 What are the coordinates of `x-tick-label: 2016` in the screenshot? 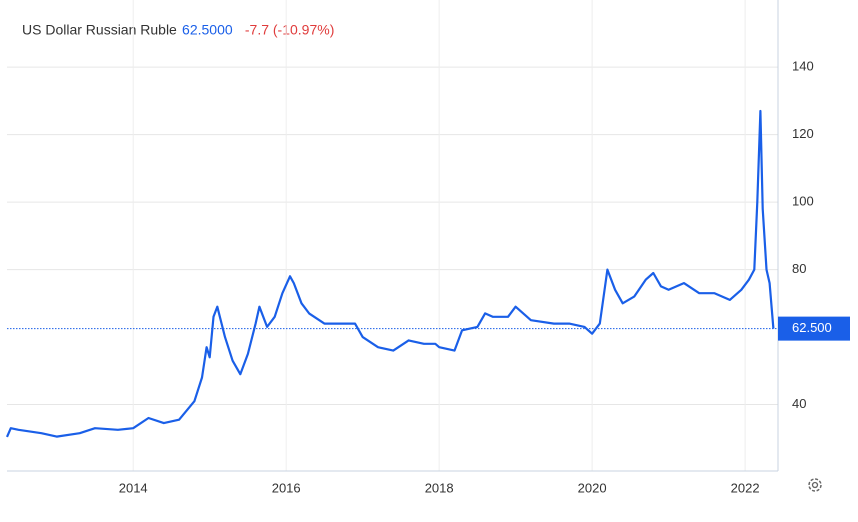 It's located at (286, 487).